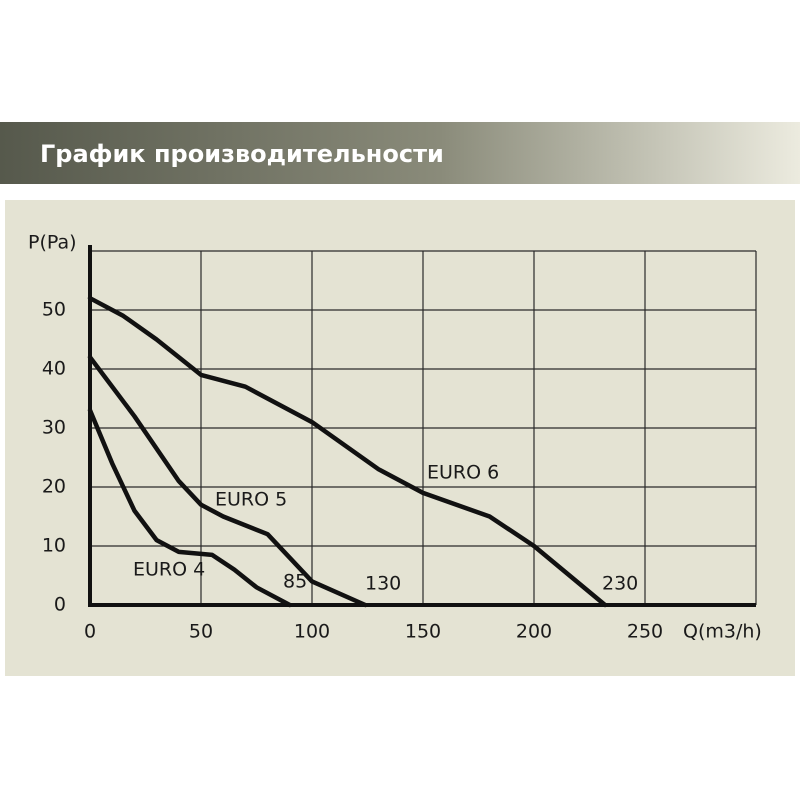 The height and width of the screenshot is (800, 800). Describe the element at coordinates (54, 310) in the screenshot. I see `y-tick-label: 50` at that location.